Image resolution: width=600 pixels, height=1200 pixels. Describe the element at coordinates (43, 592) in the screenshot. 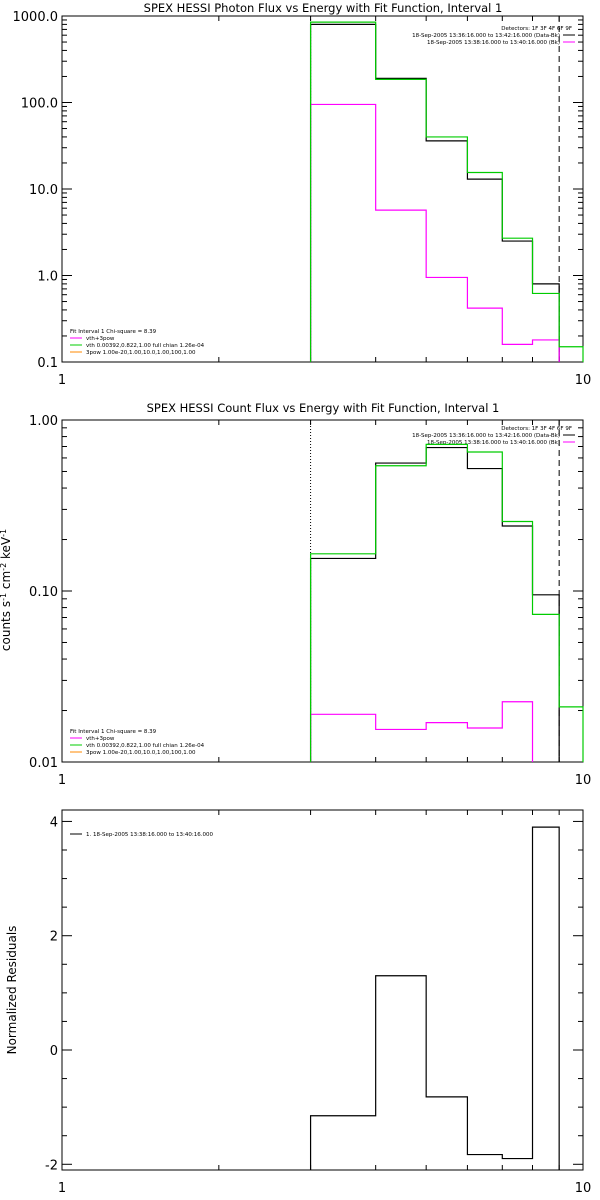

I see `y-tick-label: 0.10` at that location.